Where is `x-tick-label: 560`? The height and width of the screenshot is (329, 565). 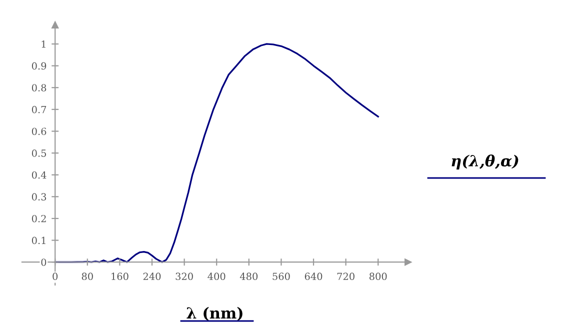 x-tick-label: 560 is located at coordinates (281, 276).